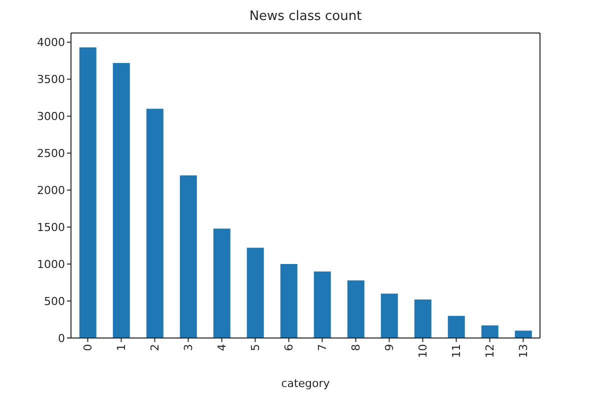 This screenshot has width=603, height=404. Describe the element at coordinates (305, 383) in the screenshot. I see `x-axis-title: category` at that location.